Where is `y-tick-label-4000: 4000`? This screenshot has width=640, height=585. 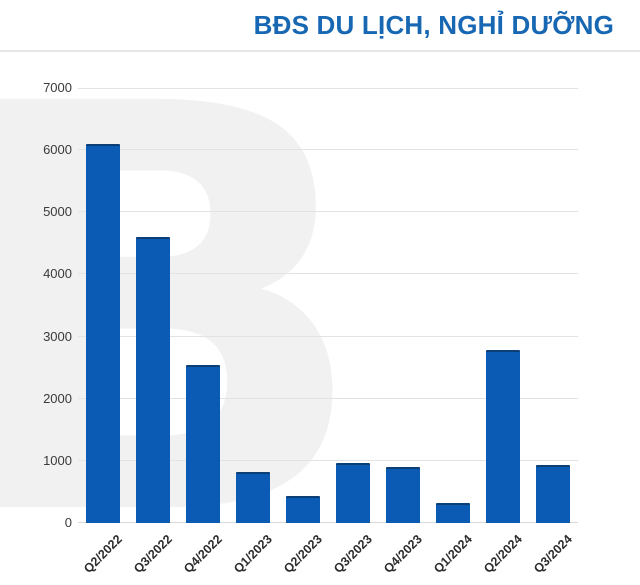 y-tick-label-4000: 4000 is located at coordinates (57, 274).